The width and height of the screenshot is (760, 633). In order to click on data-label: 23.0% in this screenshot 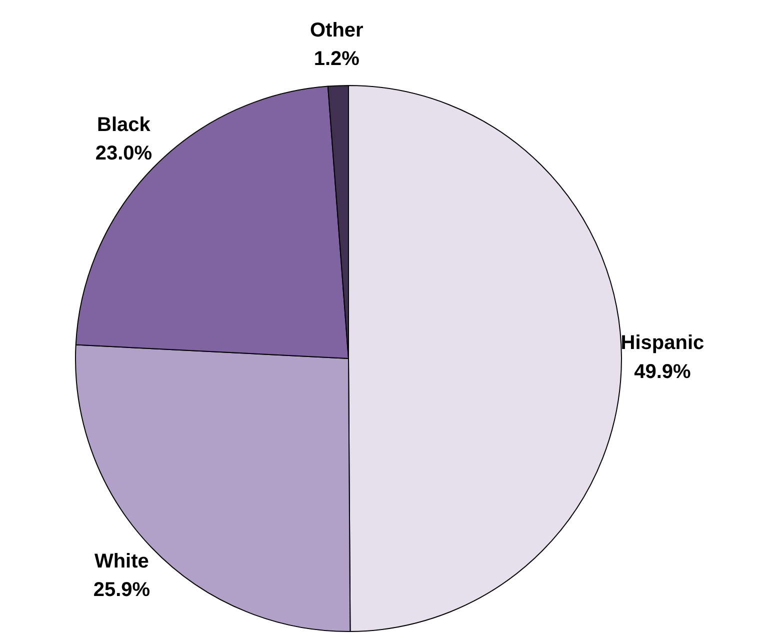, I will do `click(123, 153)`.